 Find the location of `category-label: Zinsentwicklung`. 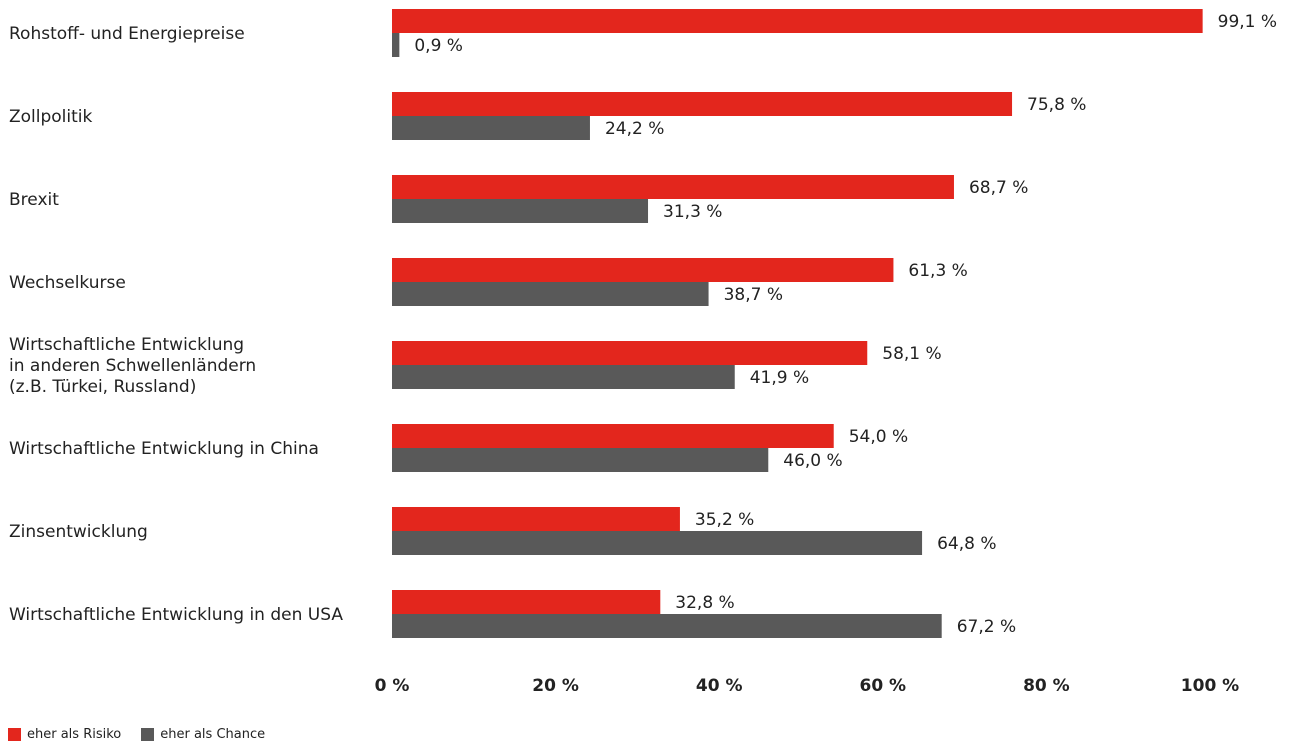

category-label: Zinsentwicklung is located at coordinates (78, 532).